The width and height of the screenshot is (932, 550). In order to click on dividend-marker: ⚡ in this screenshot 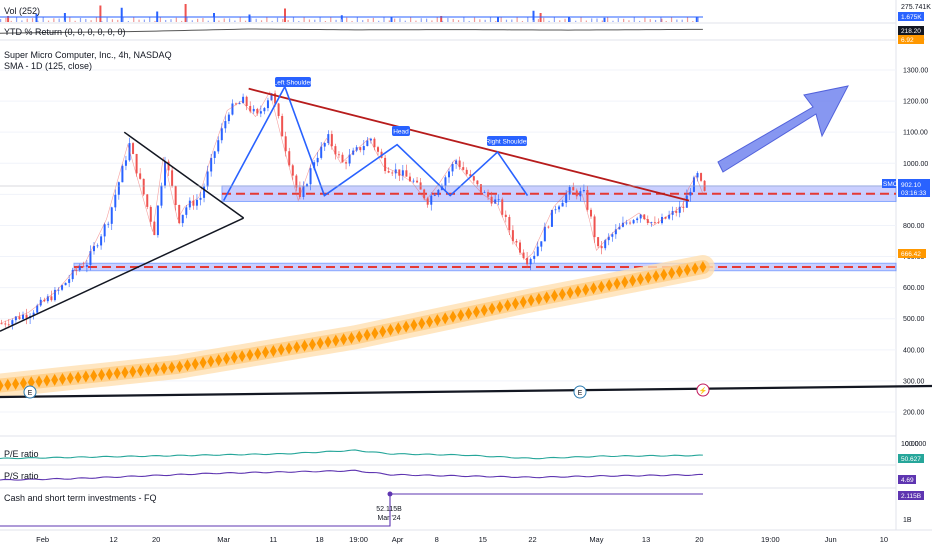, I will do `click(703, 390)`.